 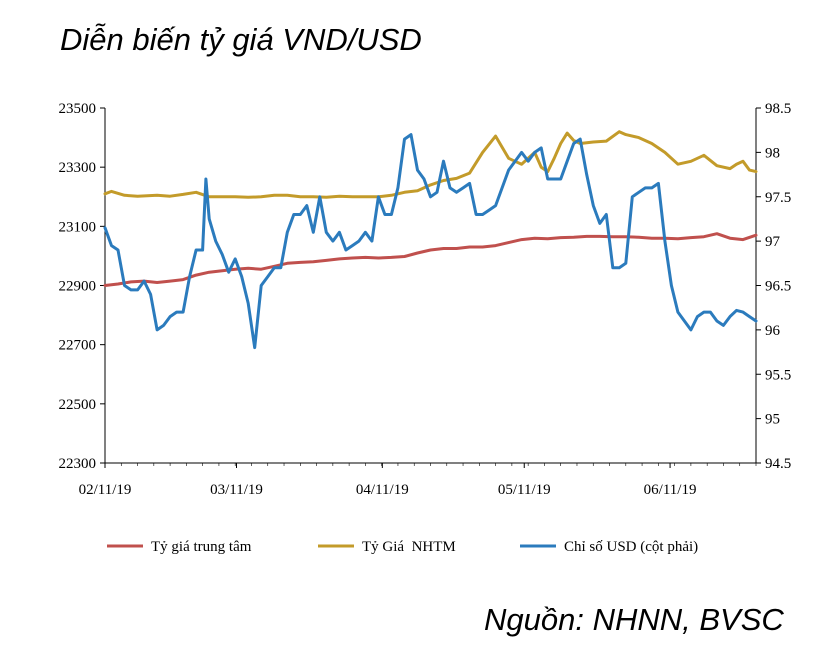 I want to click on right-tick-label: 98.5, so click(x=778, y=109).